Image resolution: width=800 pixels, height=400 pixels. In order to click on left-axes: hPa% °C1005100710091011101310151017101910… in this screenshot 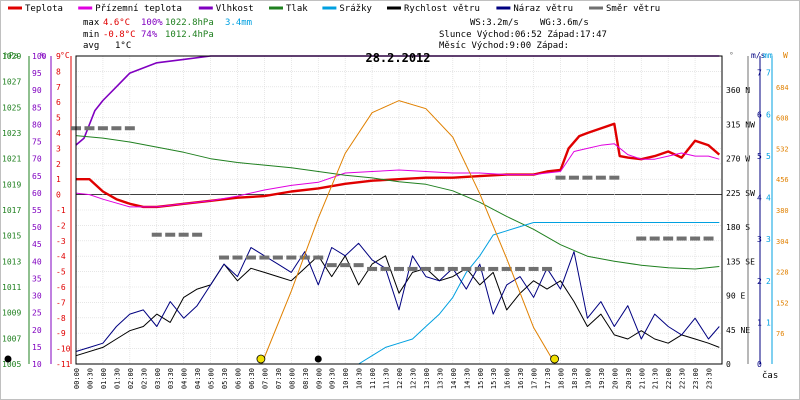, I will do `click(37, 210)`.